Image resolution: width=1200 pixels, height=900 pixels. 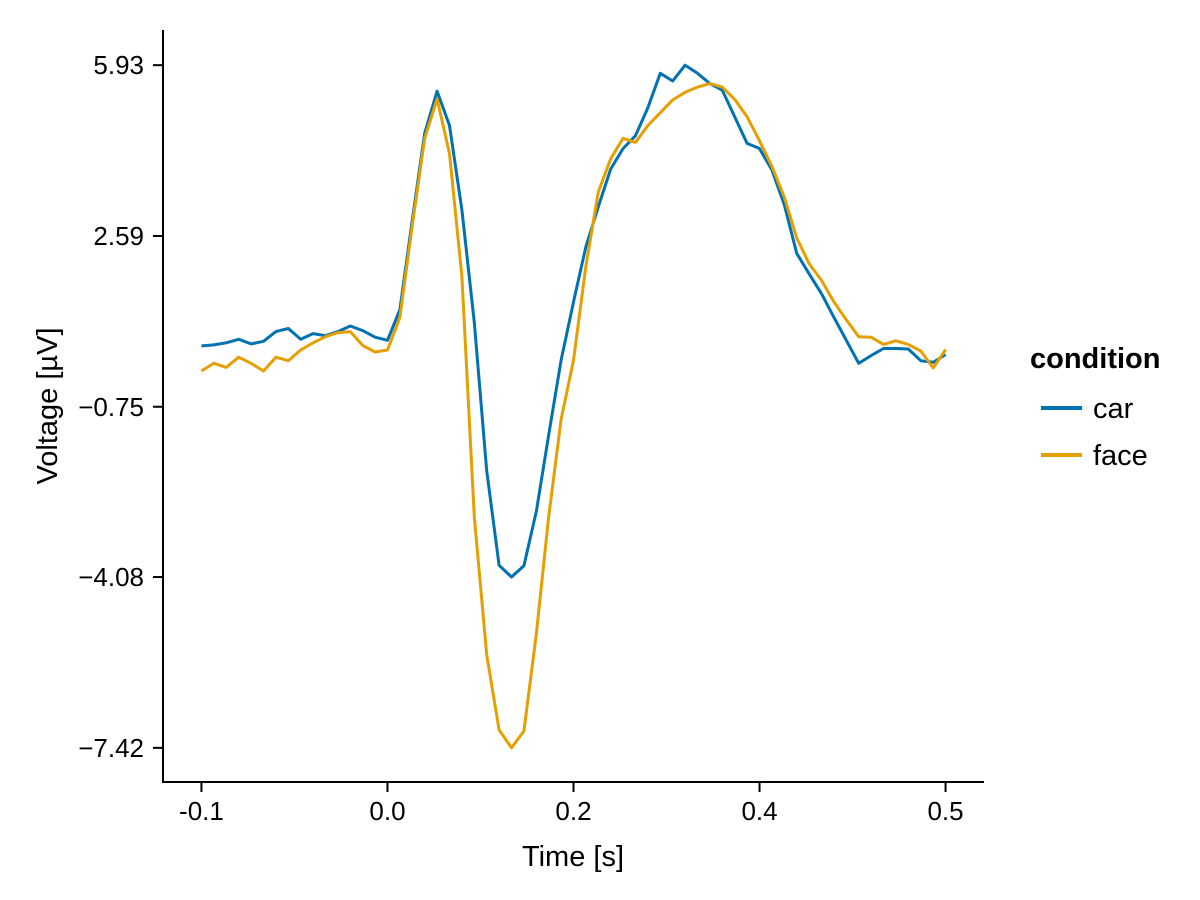 I want to click on x-tick-label: 0.2, so click(x=573, y=811).